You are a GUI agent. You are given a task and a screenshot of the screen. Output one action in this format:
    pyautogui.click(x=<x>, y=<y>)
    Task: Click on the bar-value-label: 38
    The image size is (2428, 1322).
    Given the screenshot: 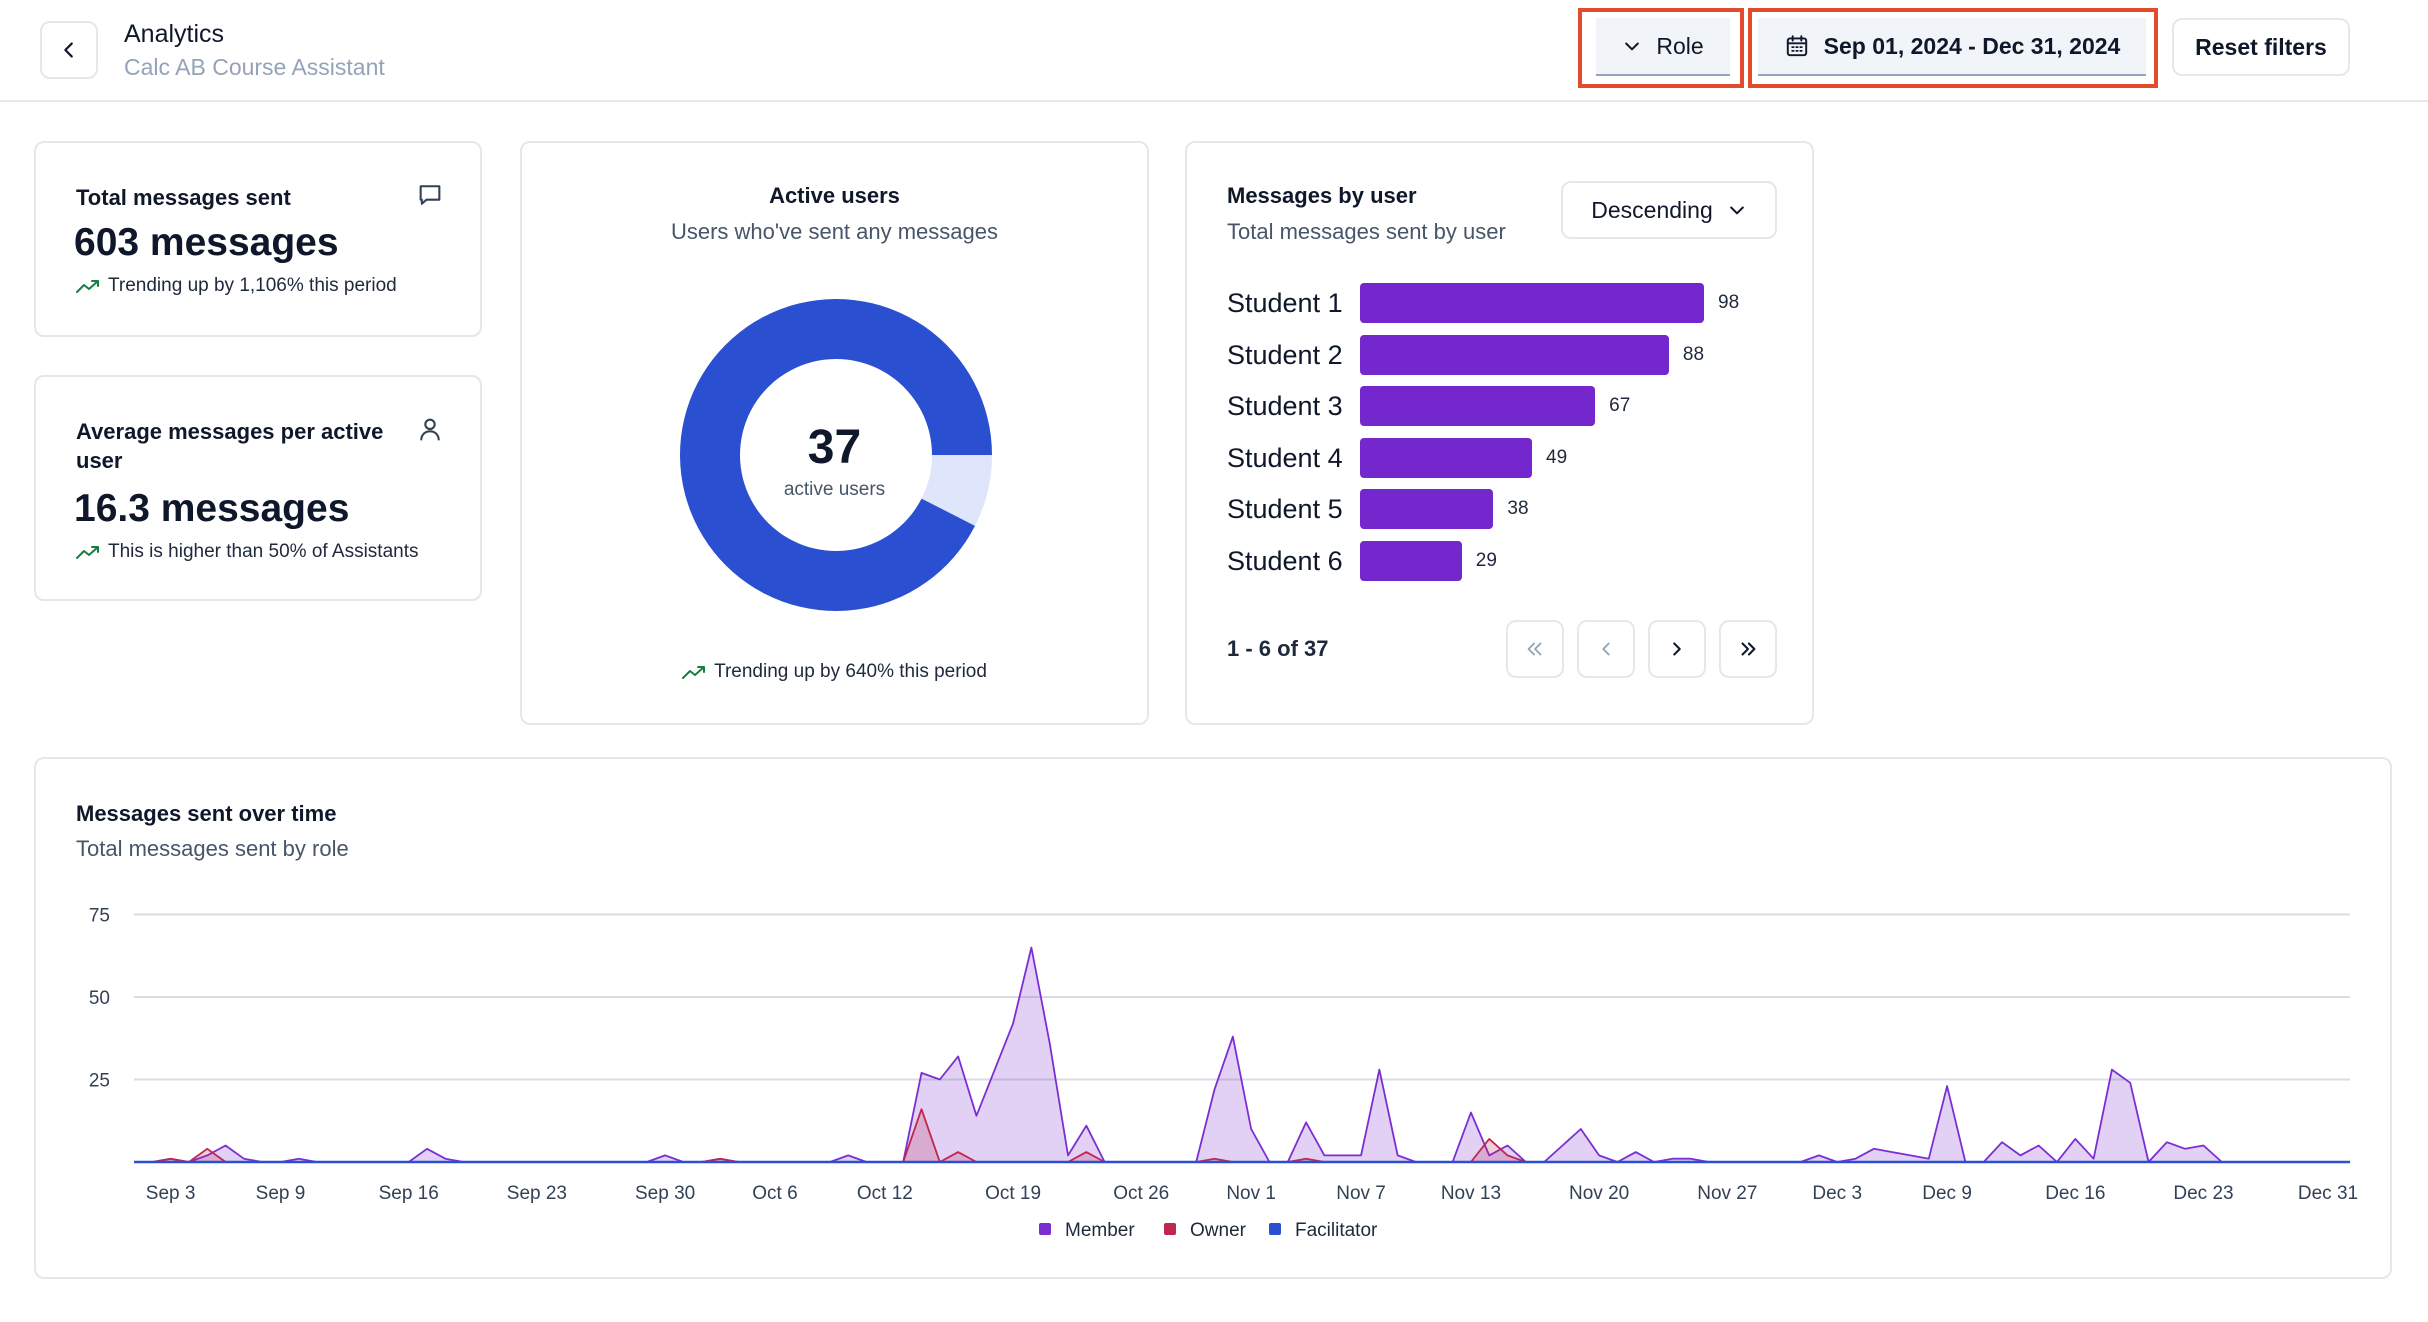 What is the action you would take?
    pyautogui.click(x=1518, y=509)
    